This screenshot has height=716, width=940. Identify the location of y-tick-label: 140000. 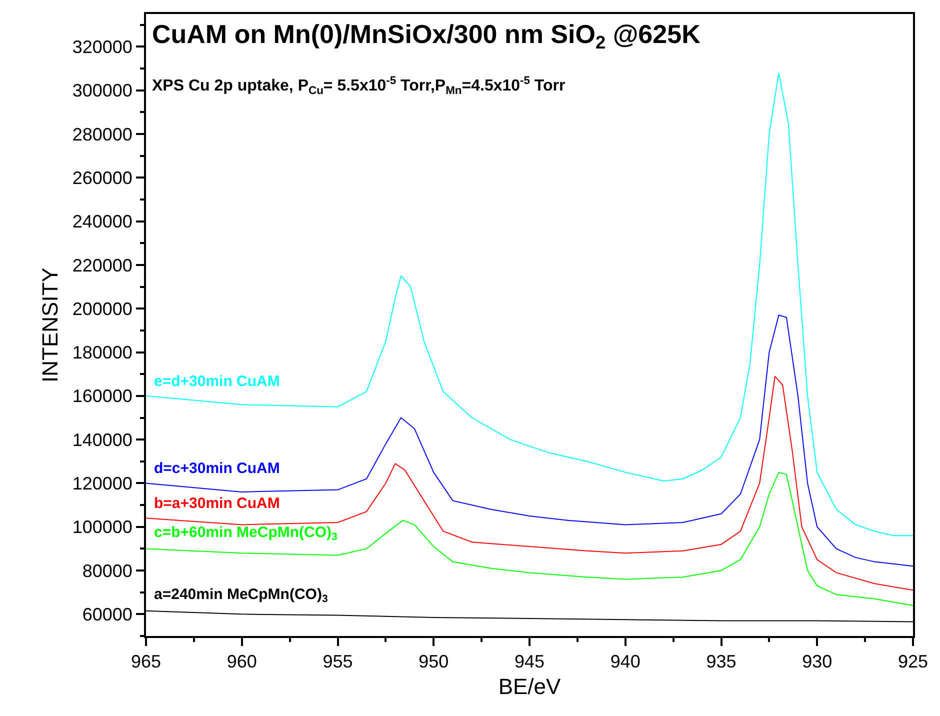
(102, 440).